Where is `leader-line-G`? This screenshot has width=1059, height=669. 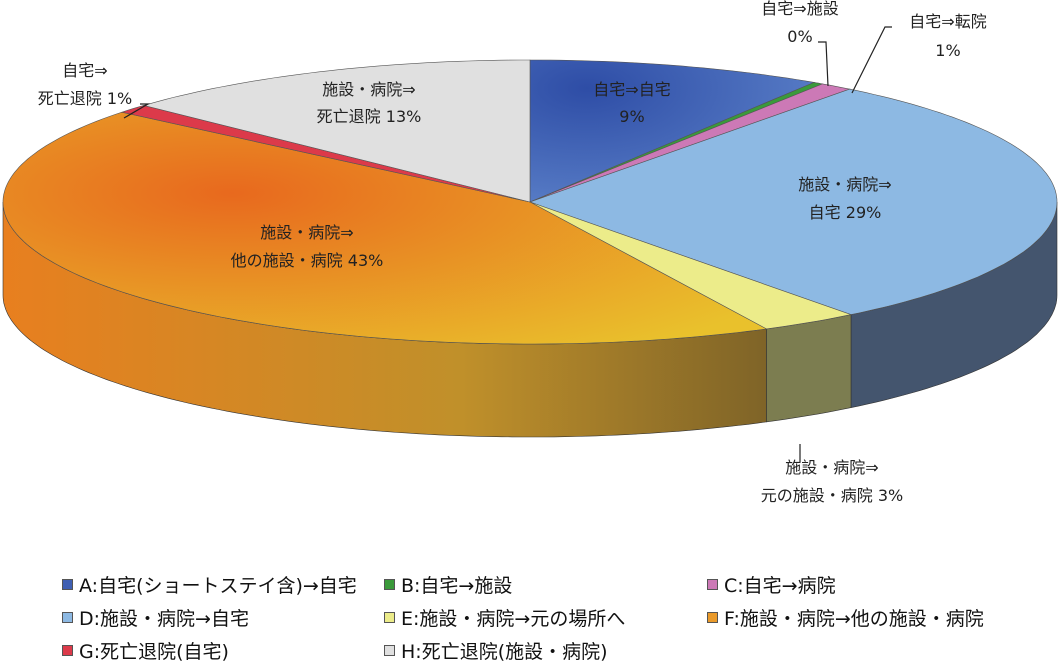
leader-line-G is located at coordinates (137, 111).